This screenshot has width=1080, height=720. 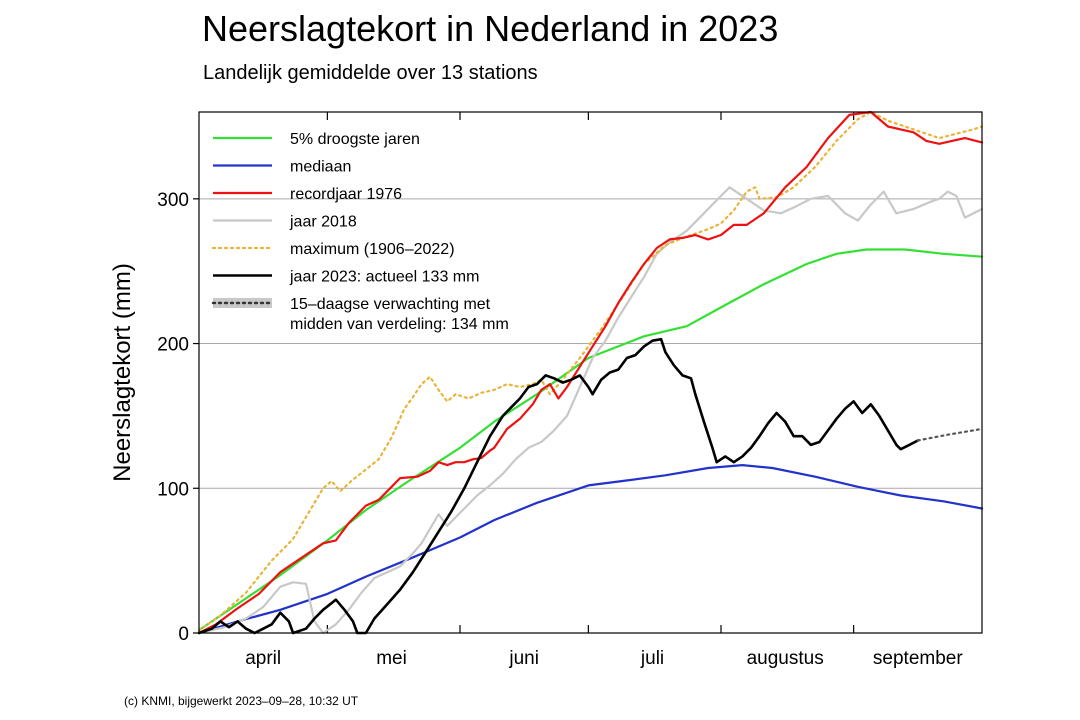 I want to click on x-tick-label: april, so click(x=263, y=658).